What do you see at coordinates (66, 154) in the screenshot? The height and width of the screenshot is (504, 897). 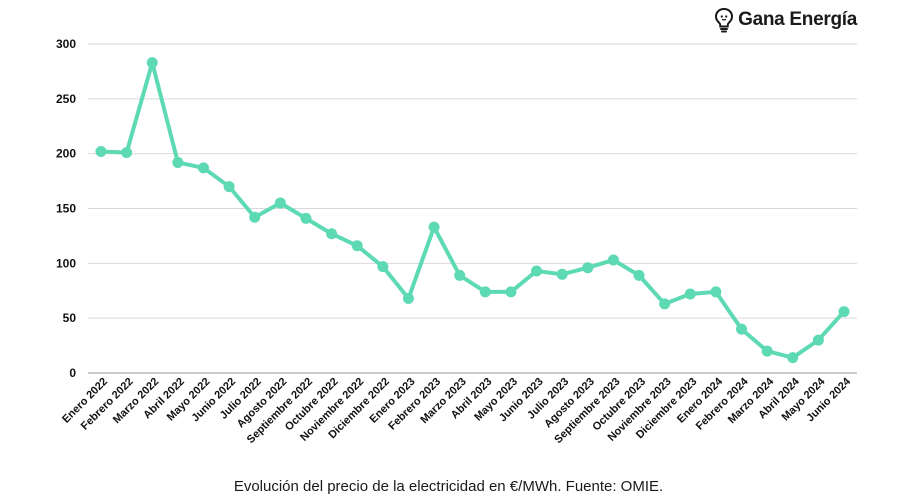 I see `y-tick-label: 200` at bounding box center [66, 154].